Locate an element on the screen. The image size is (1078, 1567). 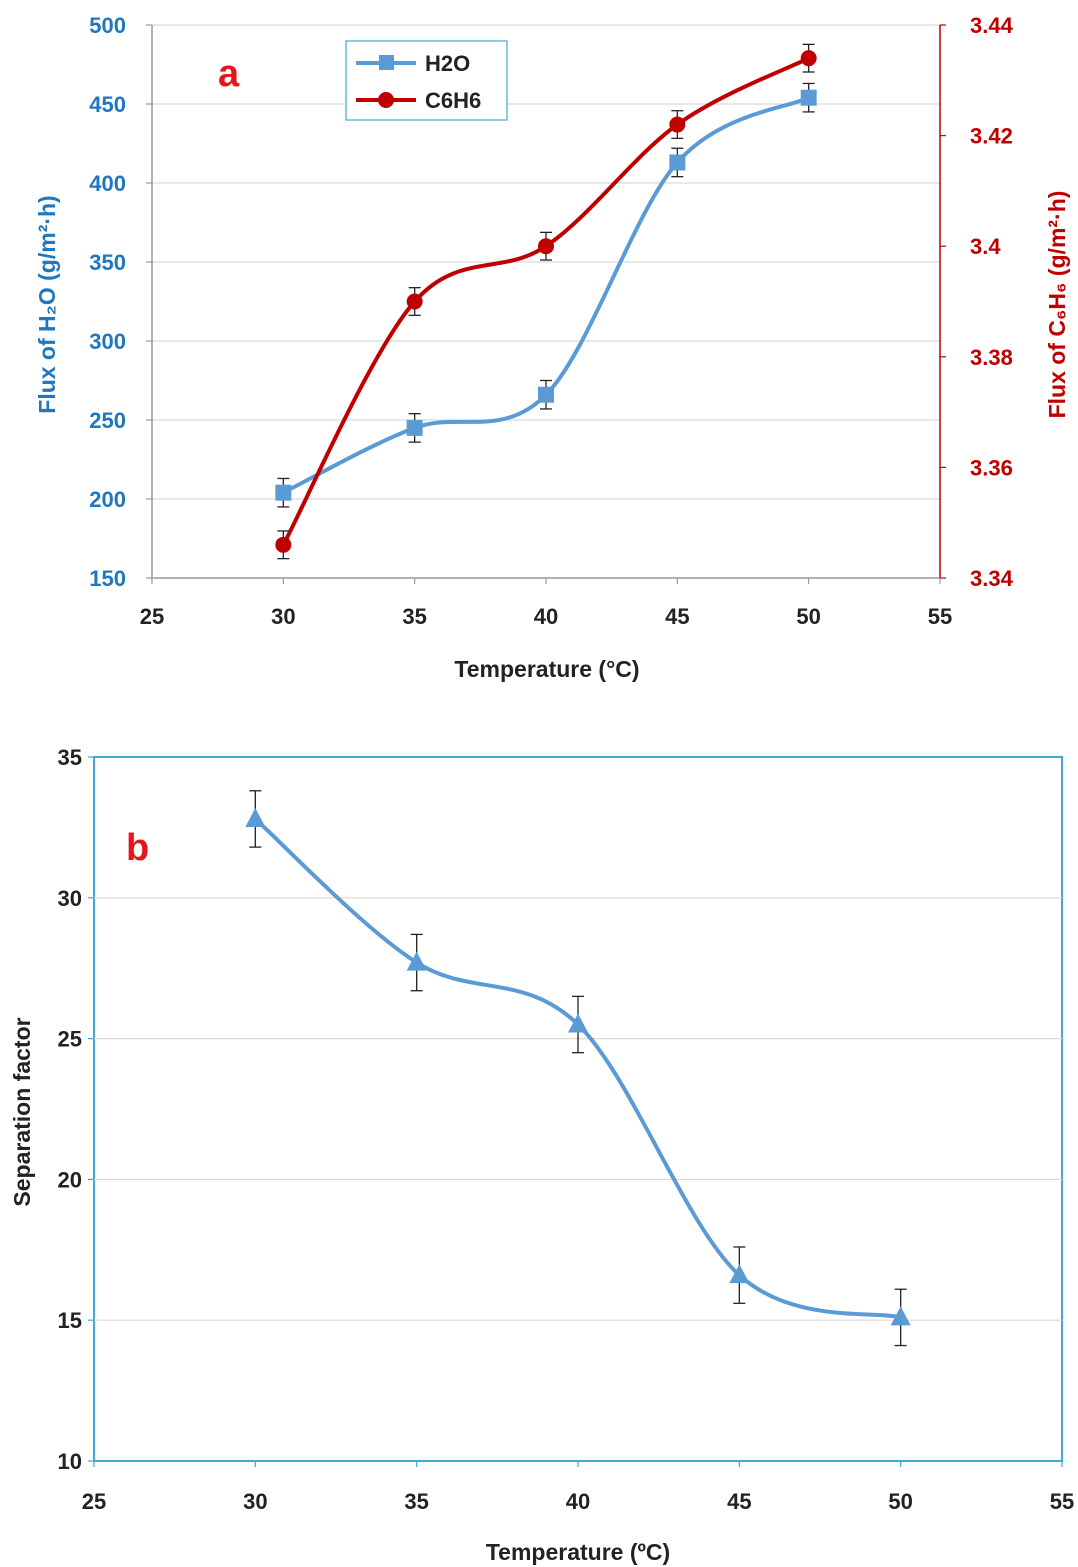
chart-b-y-tick-labels: 10 15 20 25 30 35 is located at coordinates (76, 1109).